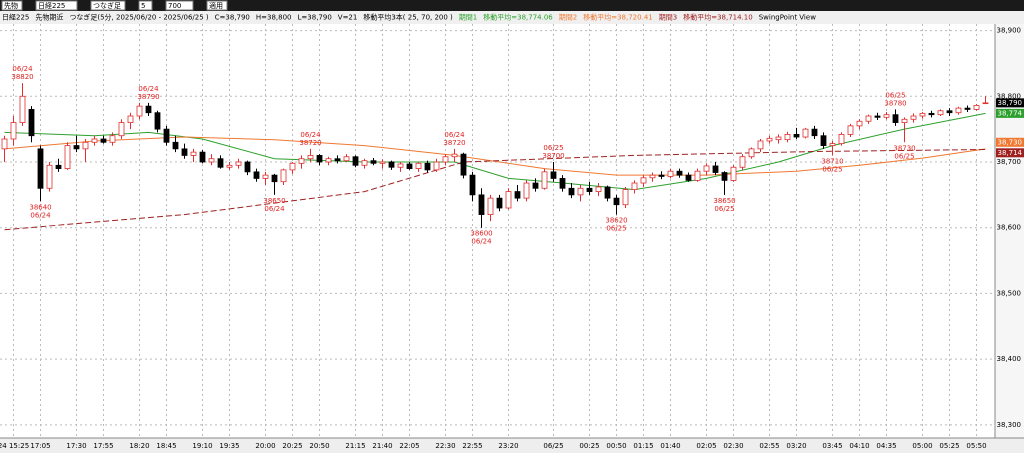 The image size is (1024, 457). Describe the element at coordinates (139, 446) in the screenshot. I see `x-tick-label: 18:20` at that location.